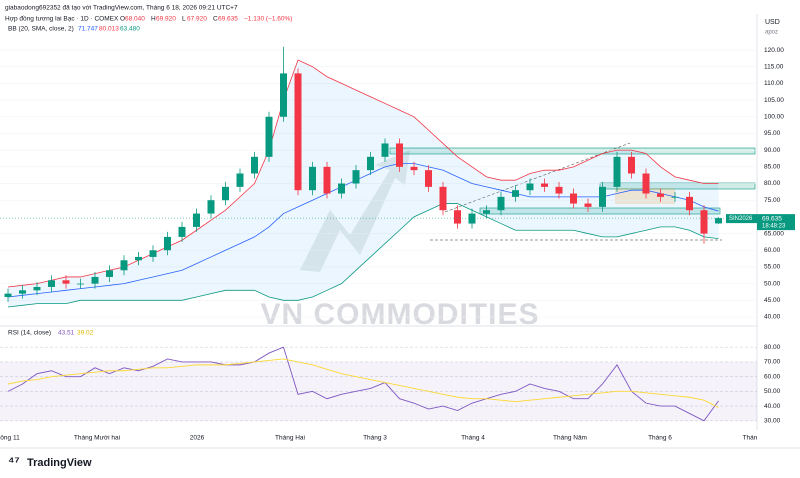 The height and width of the screenshot is (478, 800). Describe the element at coordinates (660, 438) in the screenshot. I see `x-tick-label: Tháng 6` at that location.